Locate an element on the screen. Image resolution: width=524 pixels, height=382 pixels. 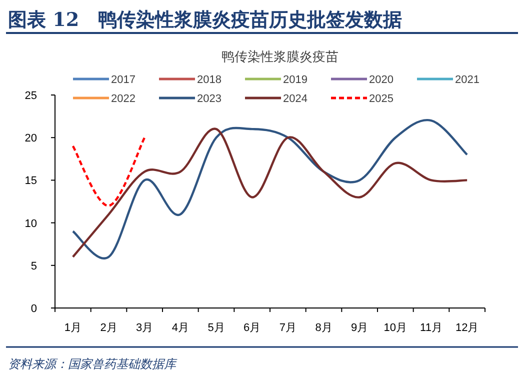
legend-label: 2022 is located at coordinates (123, 99).